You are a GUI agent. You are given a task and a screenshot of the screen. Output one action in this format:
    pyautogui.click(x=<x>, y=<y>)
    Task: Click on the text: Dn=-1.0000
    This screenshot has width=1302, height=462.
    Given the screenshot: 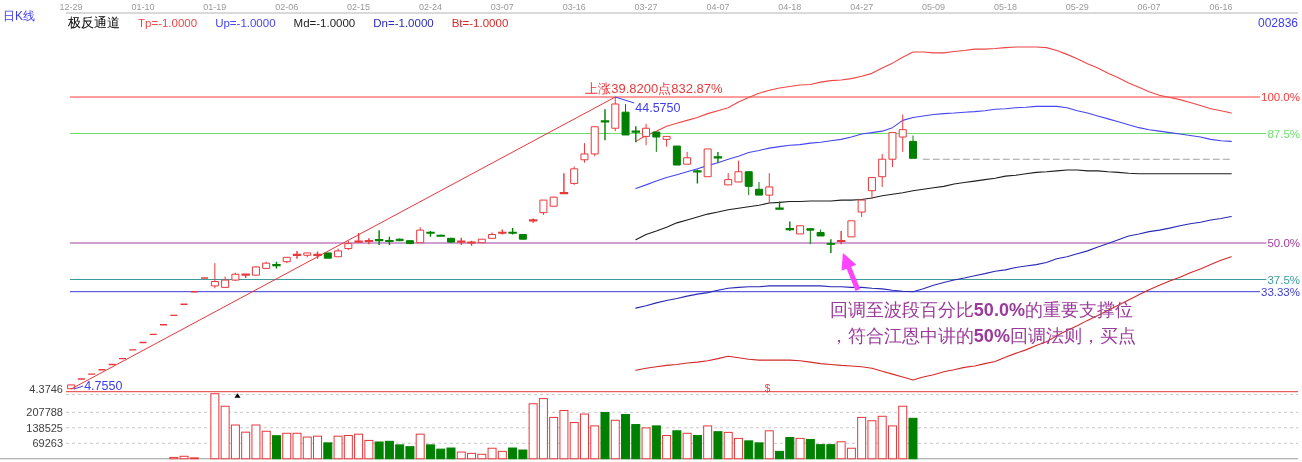 What is the action you would take?
    pyautogui.click(x=403, y=23)
    